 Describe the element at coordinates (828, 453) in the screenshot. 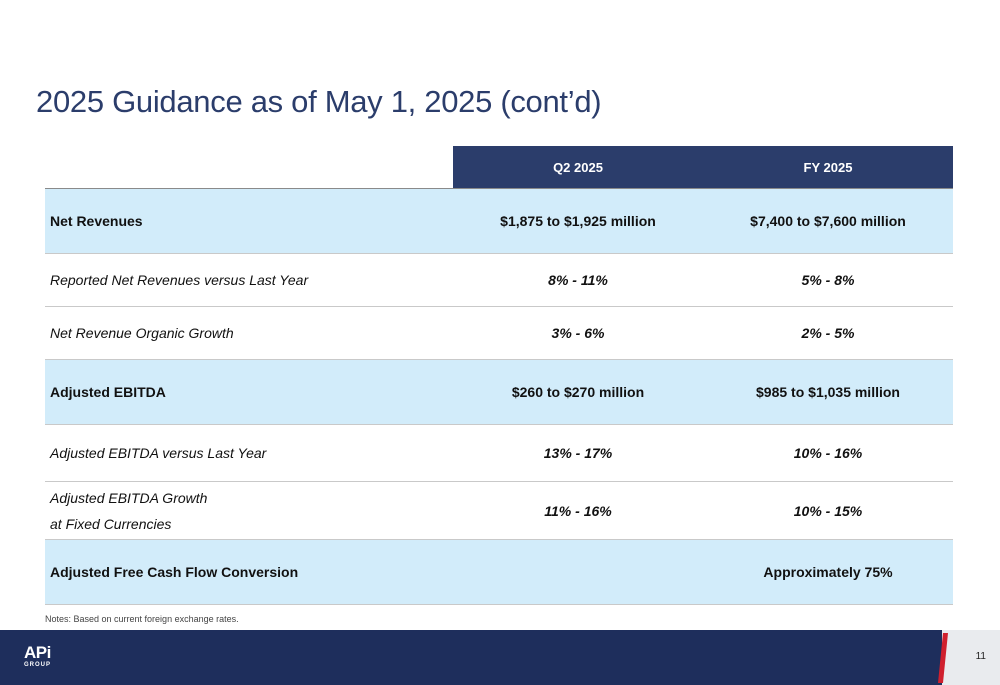

I see `fy-value: 10% - 16%` at that location.